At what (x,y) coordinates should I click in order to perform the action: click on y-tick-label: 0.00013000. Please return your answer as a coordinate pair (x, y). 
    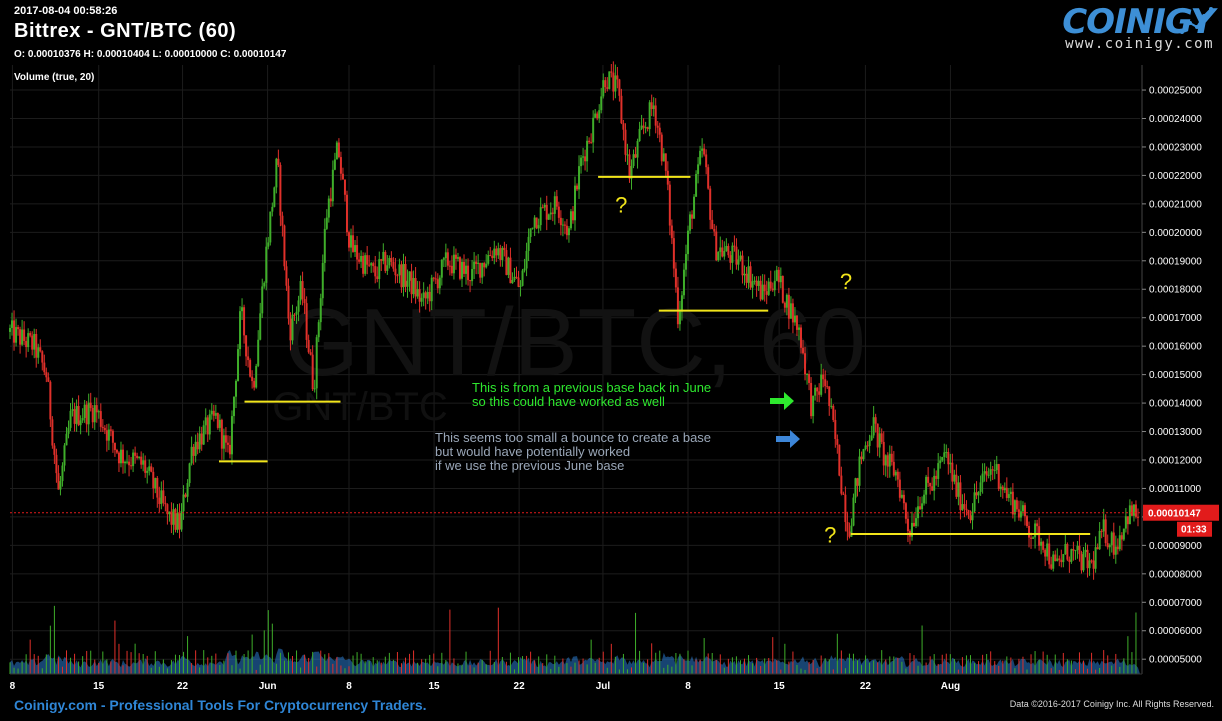
    Looking at the image, I should click on (1175, 432).